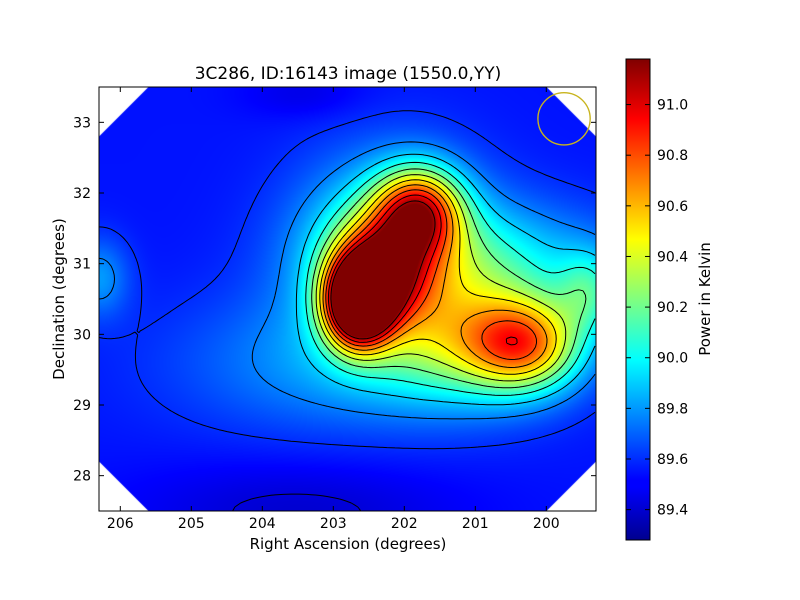 Image resolution: width=800 pixels, height=600 pixels. I want to click on x-tick-label: 205, so click(191, 524).